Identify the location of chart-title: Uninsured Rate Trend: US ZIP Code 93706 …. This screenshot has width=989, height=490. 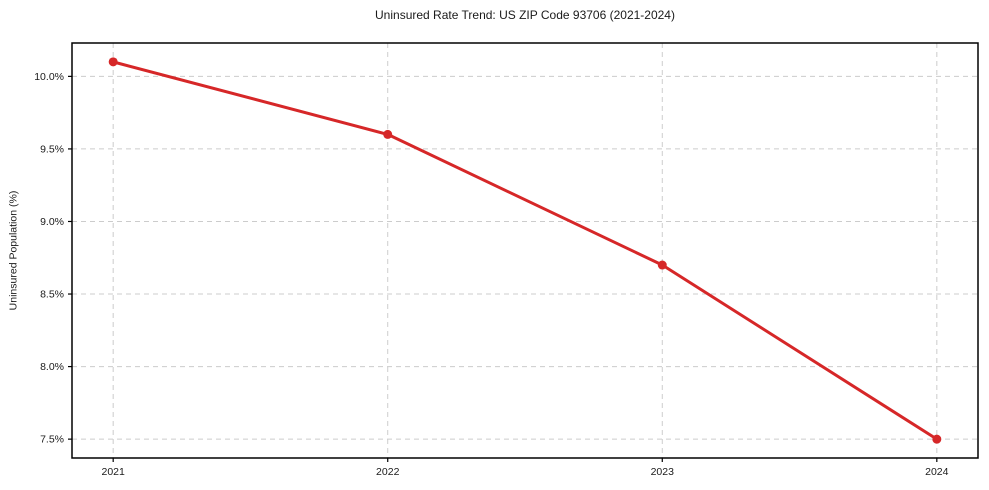
(525, 15).